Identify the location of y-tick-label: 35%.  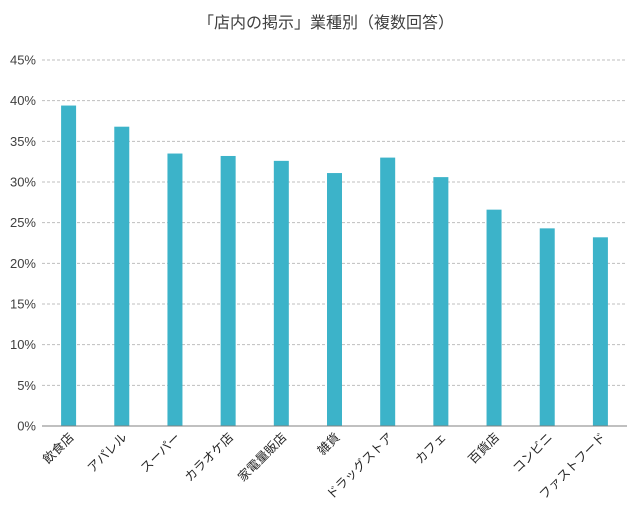
(23, 141).